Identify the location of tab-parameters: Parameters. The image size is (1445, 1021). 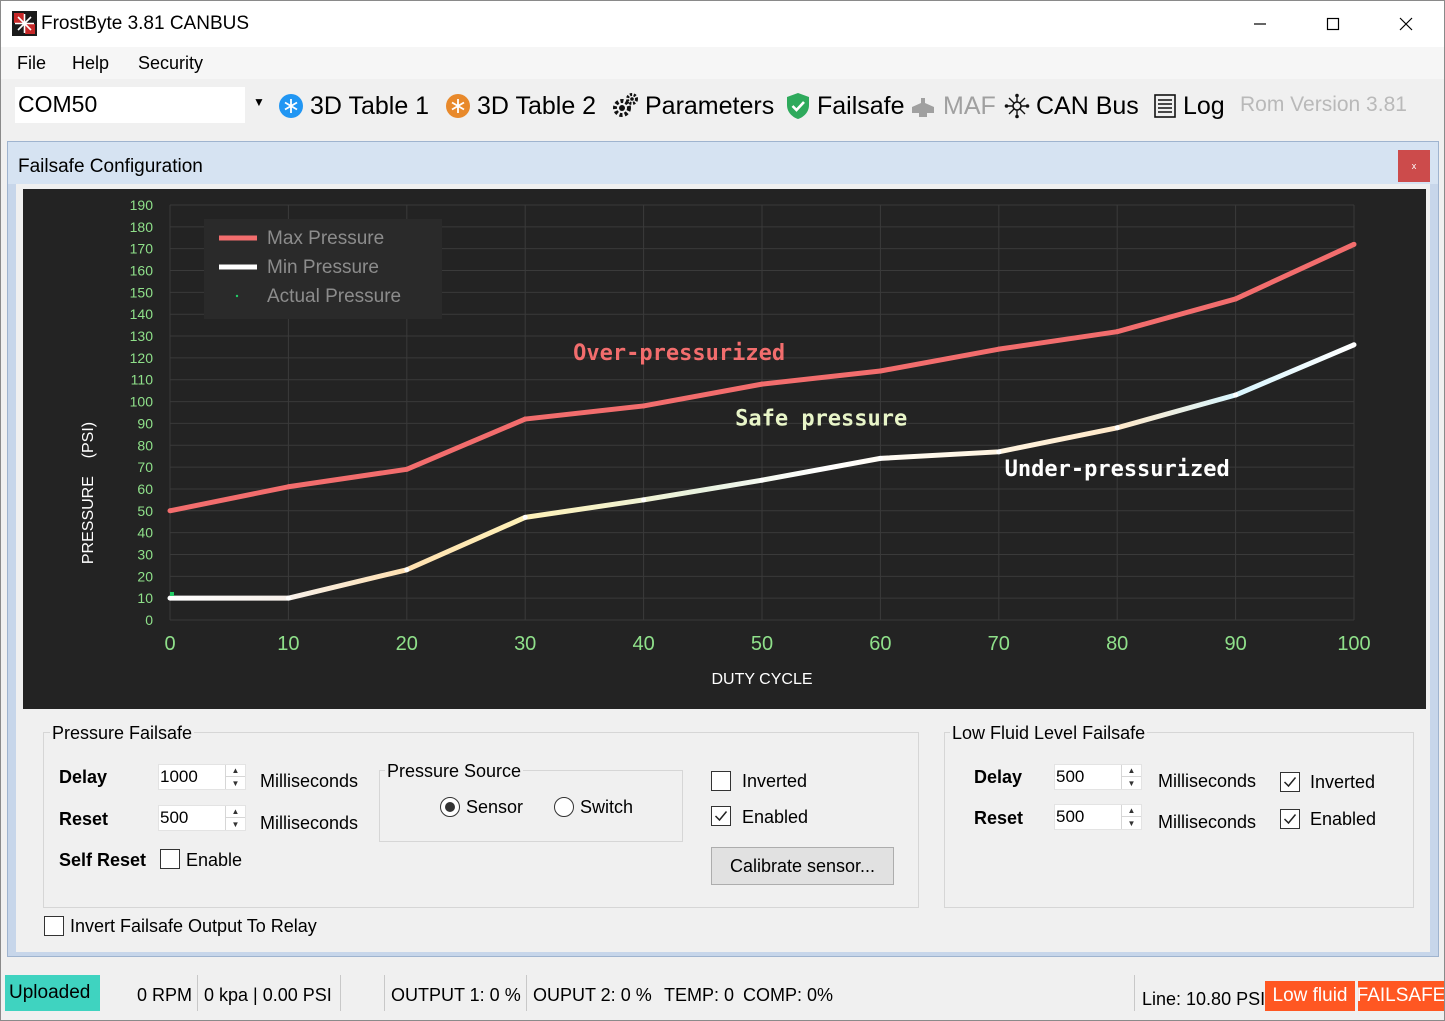
(692, 106).